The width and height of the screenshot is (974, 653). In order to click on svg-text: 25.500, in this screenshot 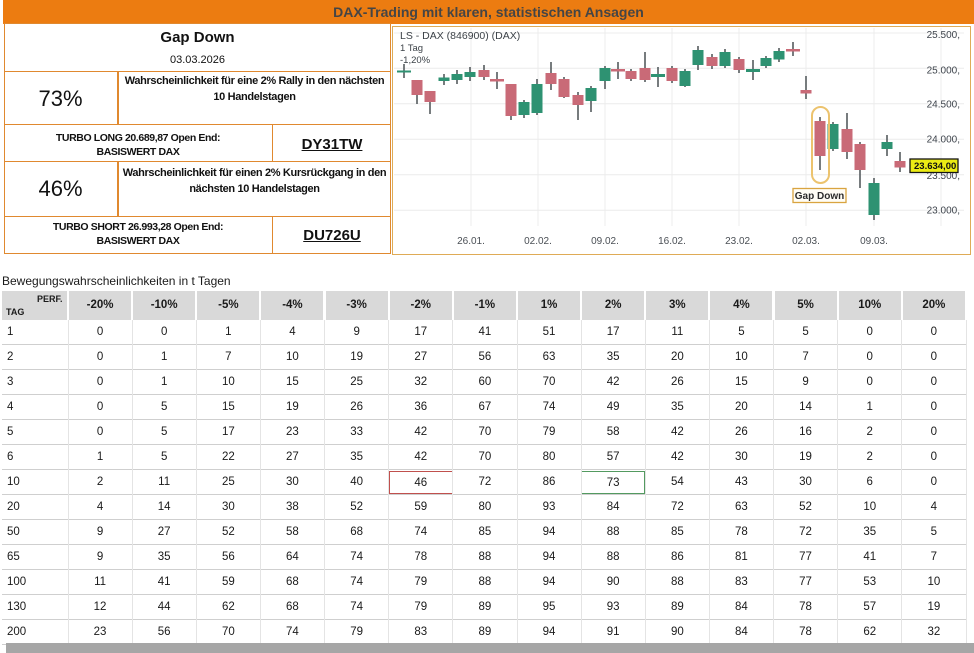, I will do `click(943, 35)`.